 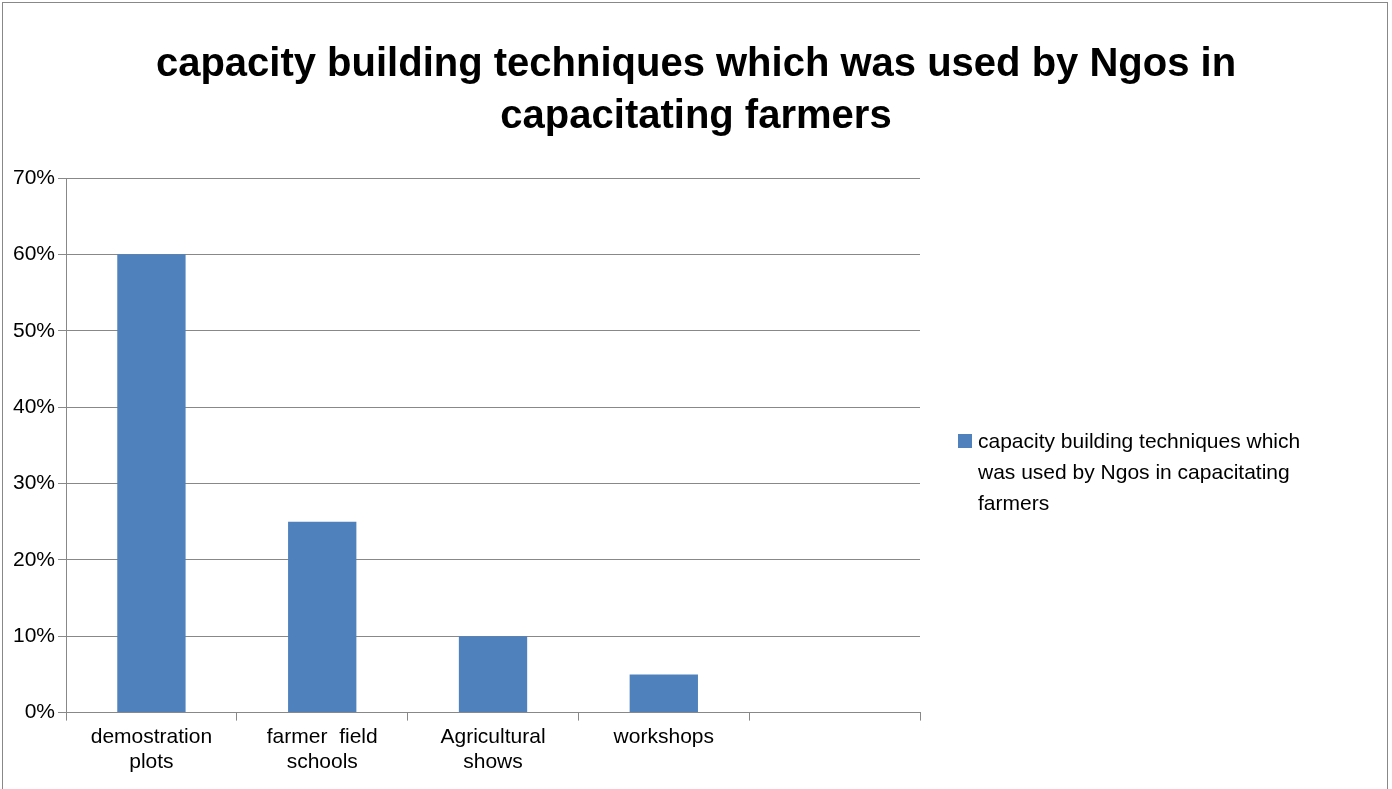 I want to click on y-tick-label: 30%, so click(x=34, y=482).